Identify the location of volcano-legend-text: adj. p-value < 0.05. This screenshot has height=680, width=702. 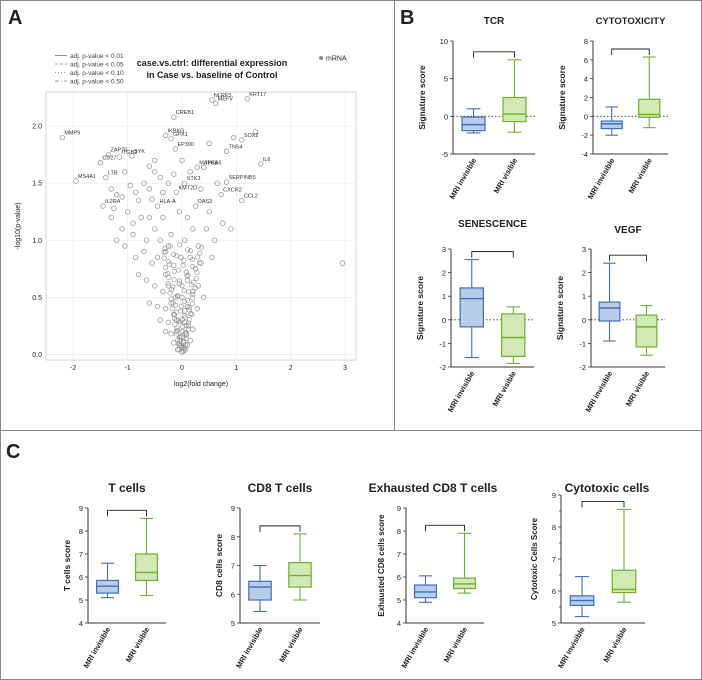
(97, 65).